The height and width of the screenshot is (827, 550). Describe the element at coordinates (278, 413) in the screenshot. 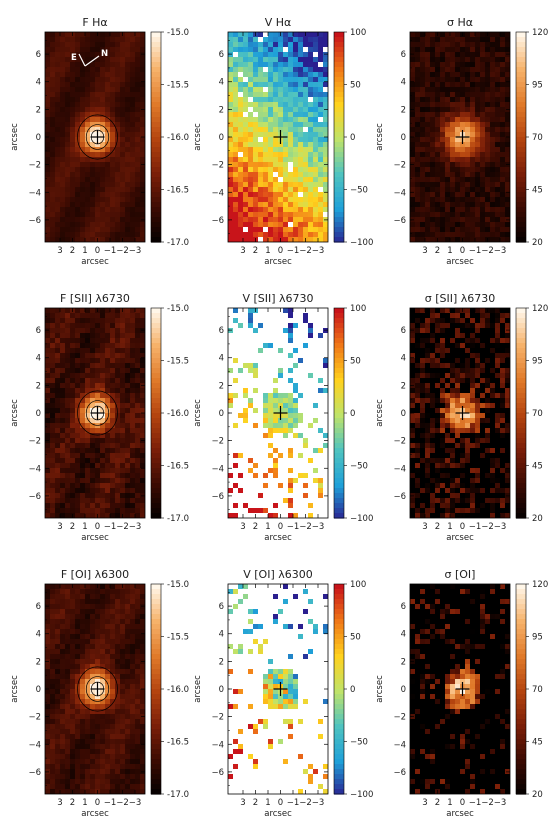

I see `map-image` at that location.